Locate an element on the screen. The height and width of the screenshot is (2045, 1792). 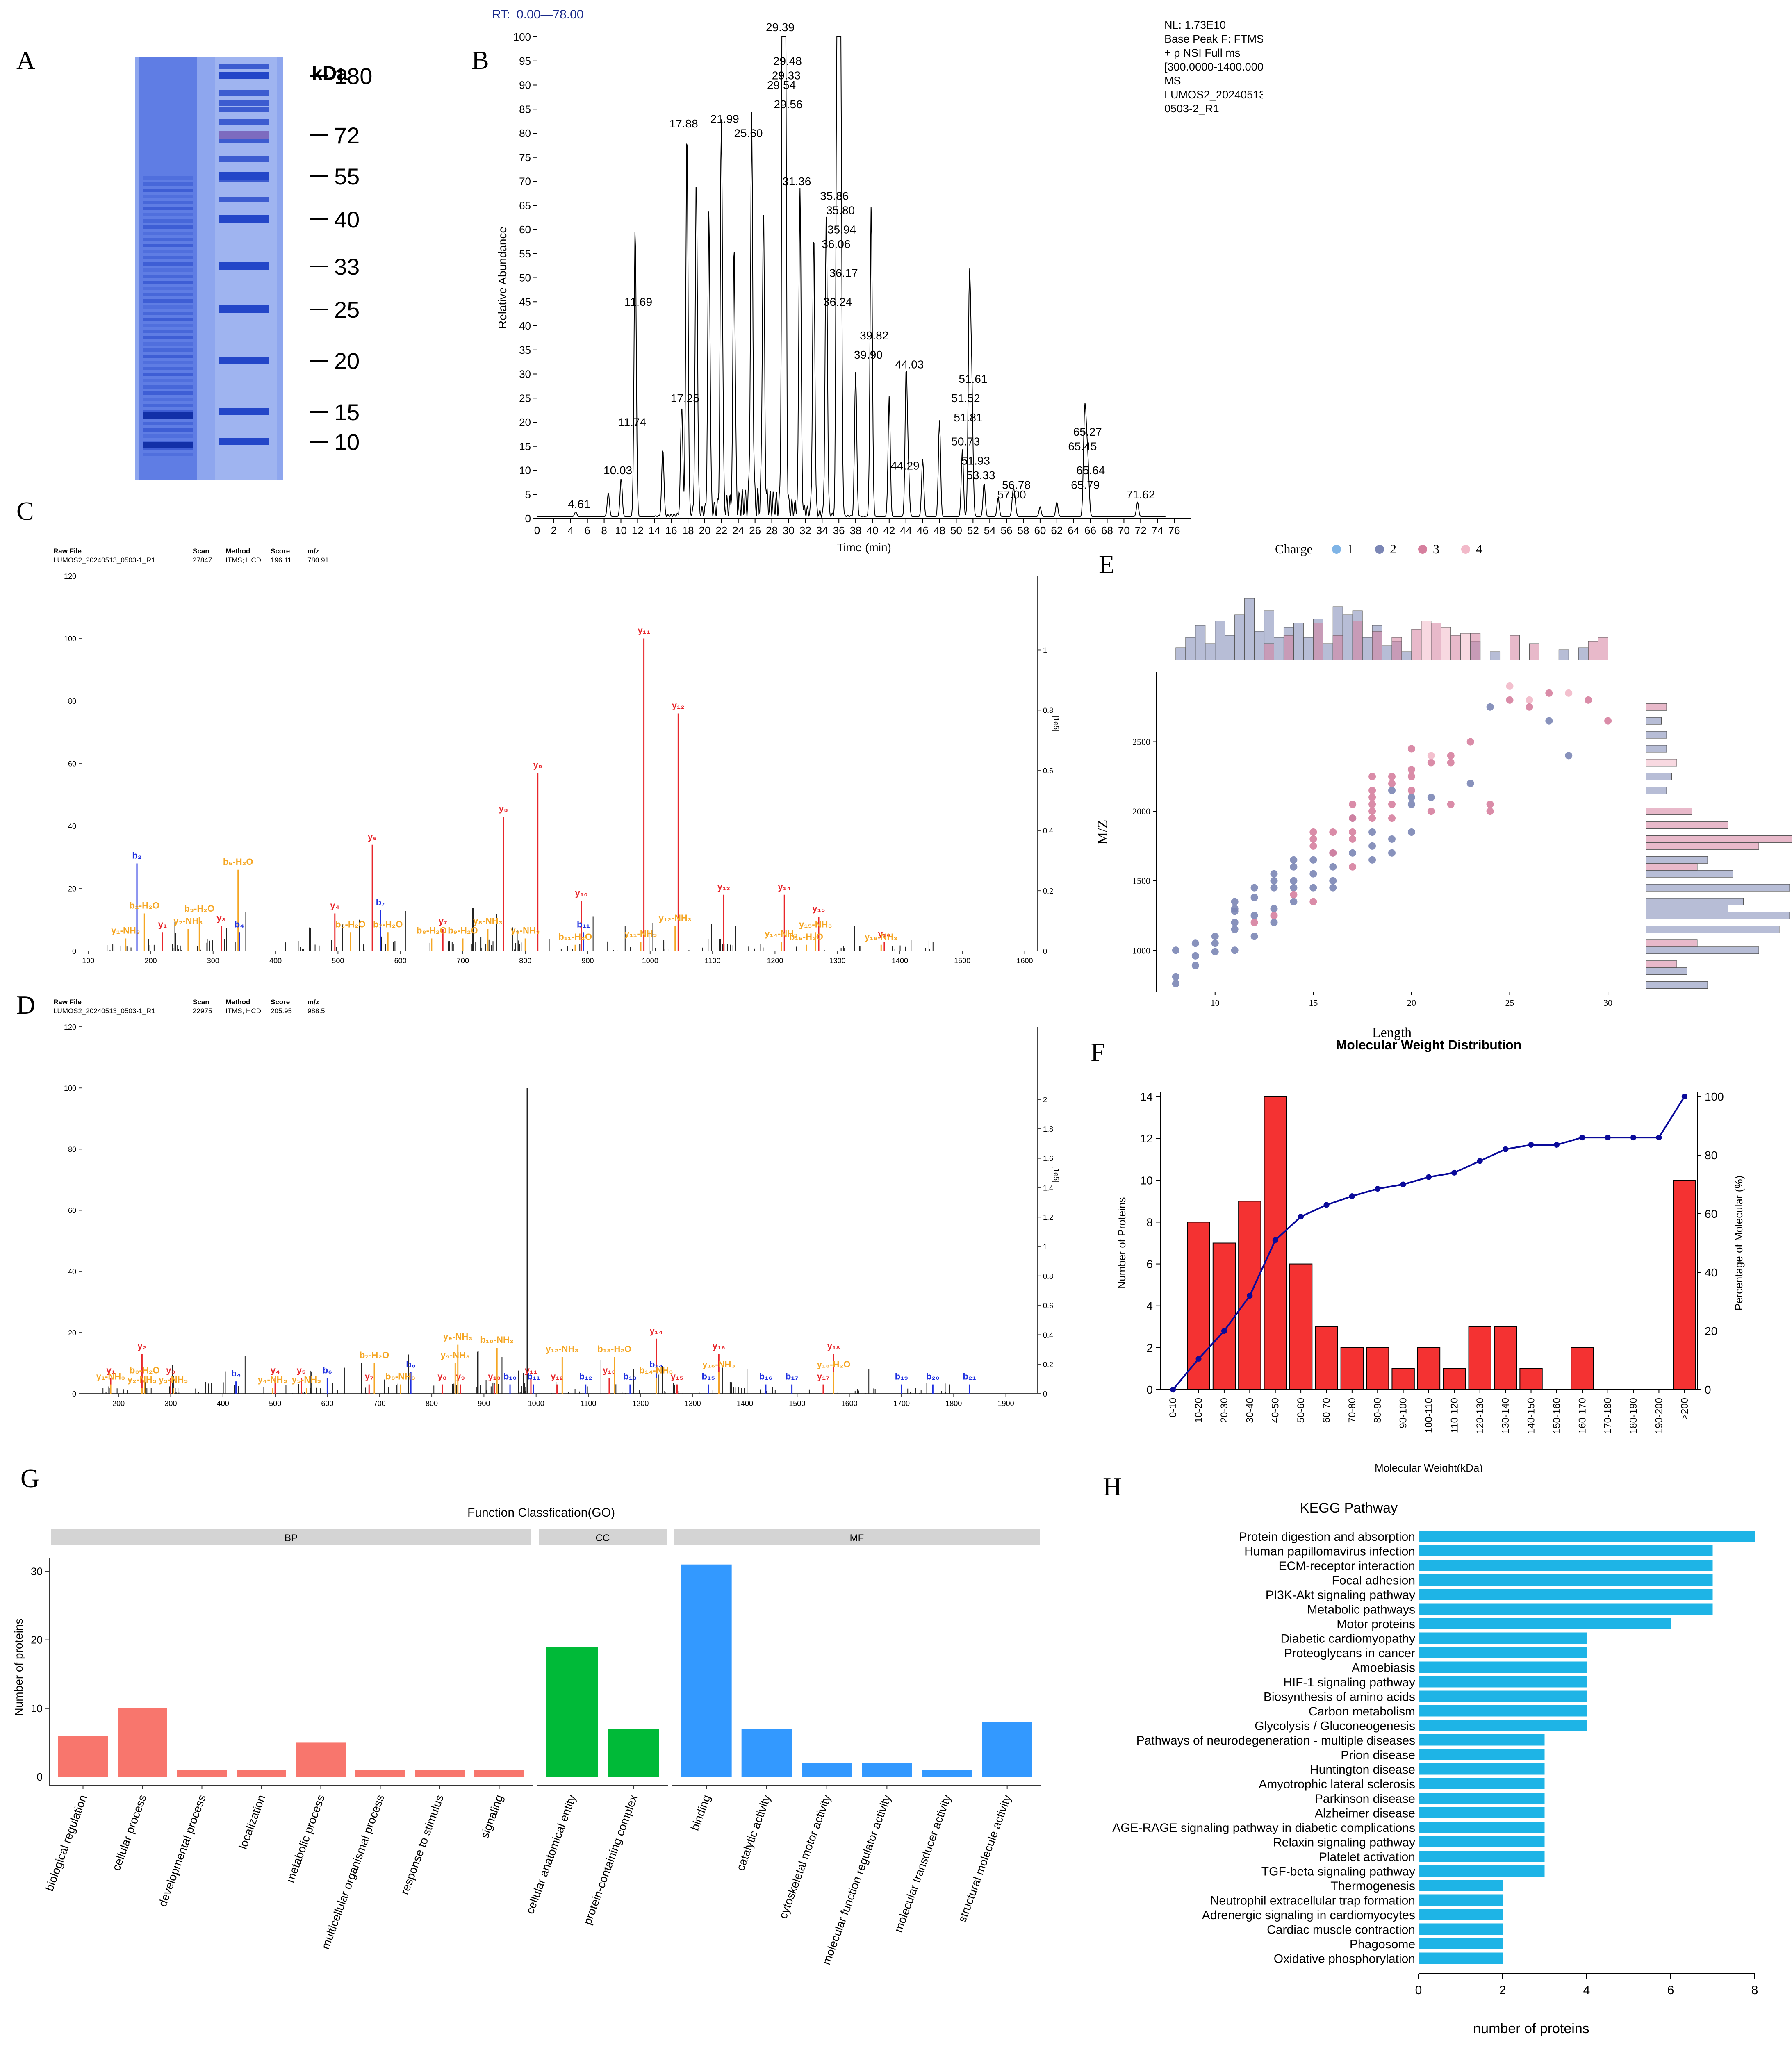
x-tick-label: 4 is located at coordinates (1587, 1991).